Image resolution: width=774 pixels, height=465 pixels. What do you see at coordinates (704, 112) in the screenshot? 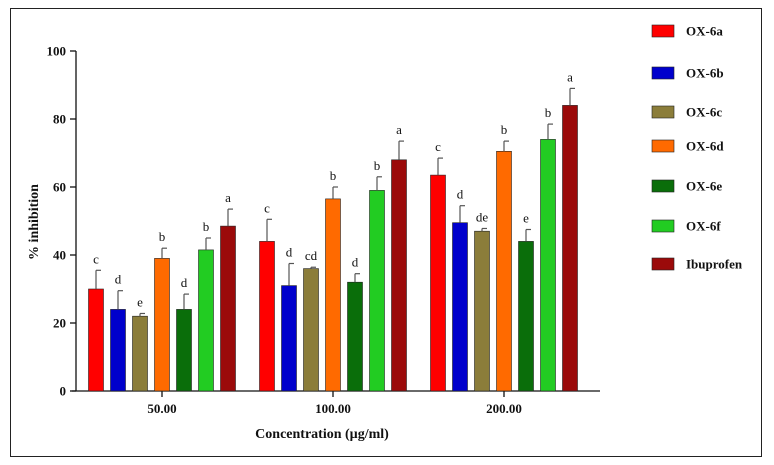
I see `legend-label: OX-6c` at bounding box center [704, 112].